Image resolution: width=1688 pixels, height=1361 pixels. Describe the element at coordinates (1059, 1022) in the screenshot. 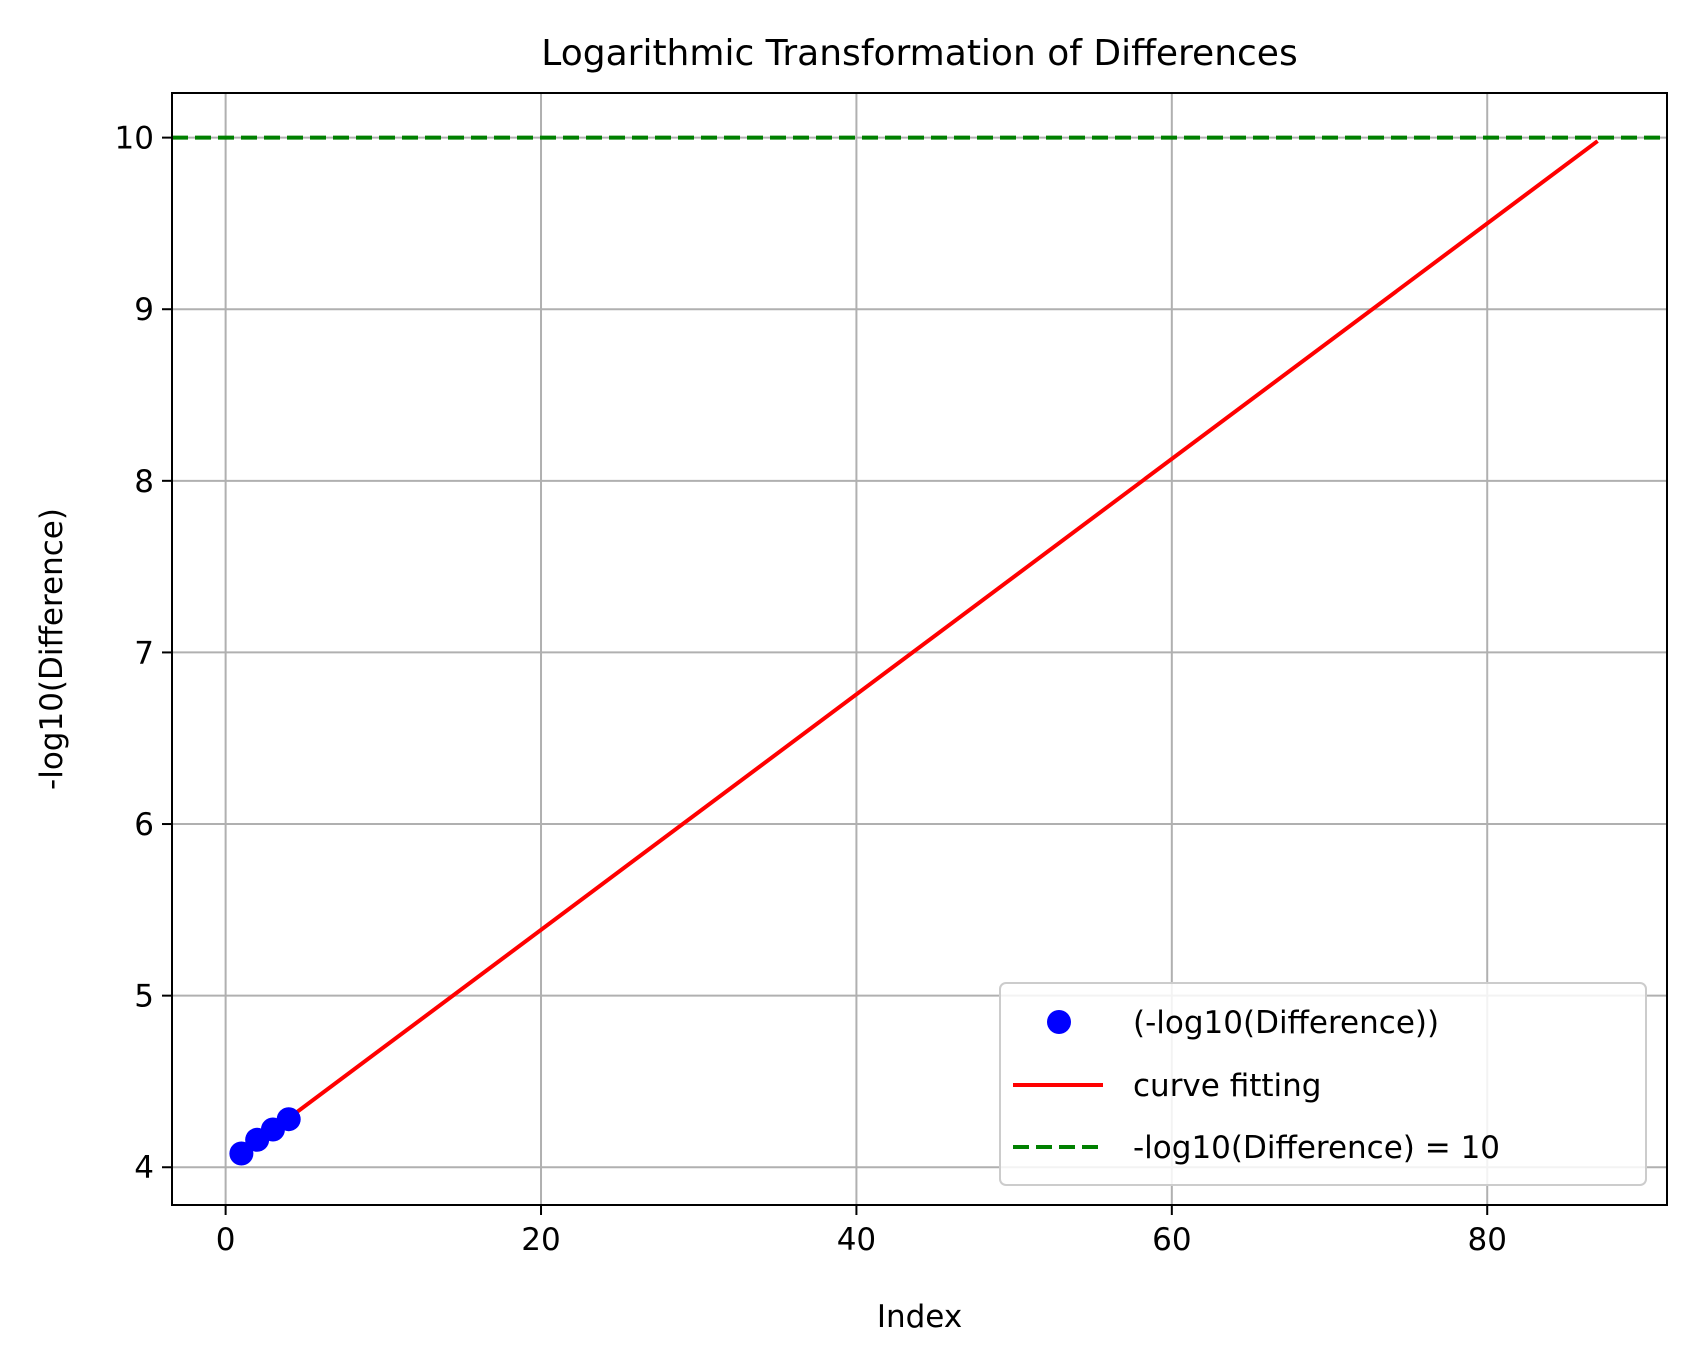

I see `legend-marker-scatter` at that location.